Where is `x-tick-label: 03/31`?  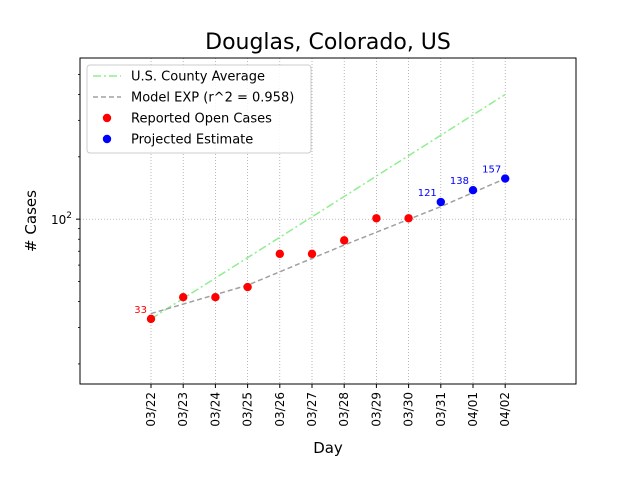 x-tick-label: 03/31 is located at coordinates (441, 409).